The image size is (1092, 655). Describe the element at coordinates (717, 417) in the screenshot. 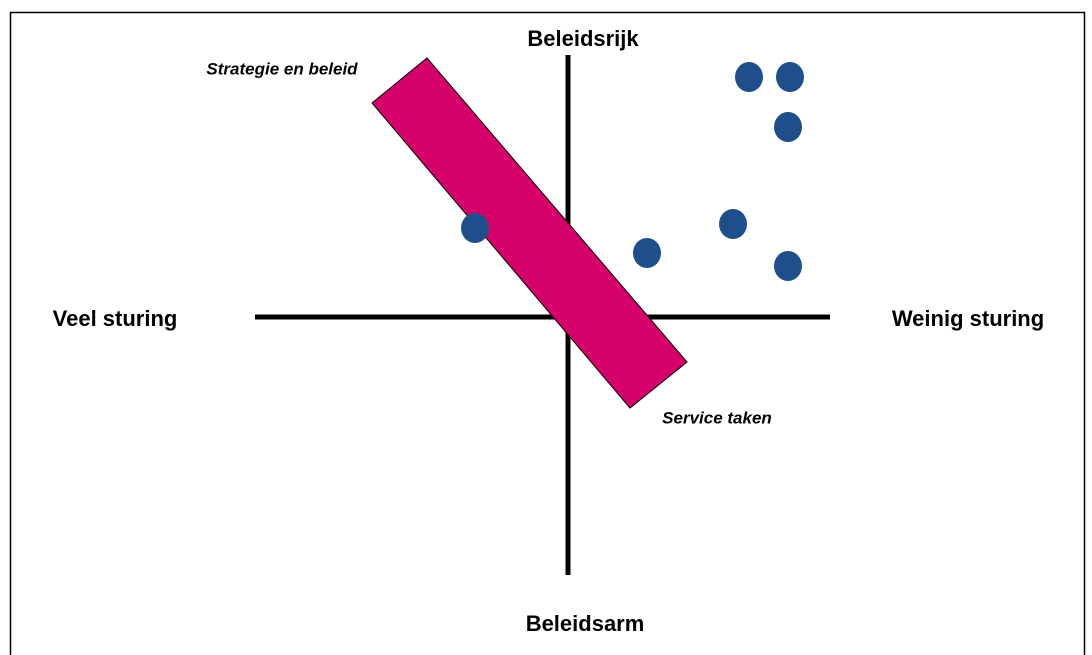

I see `band-end-label: Service taken` at that location.